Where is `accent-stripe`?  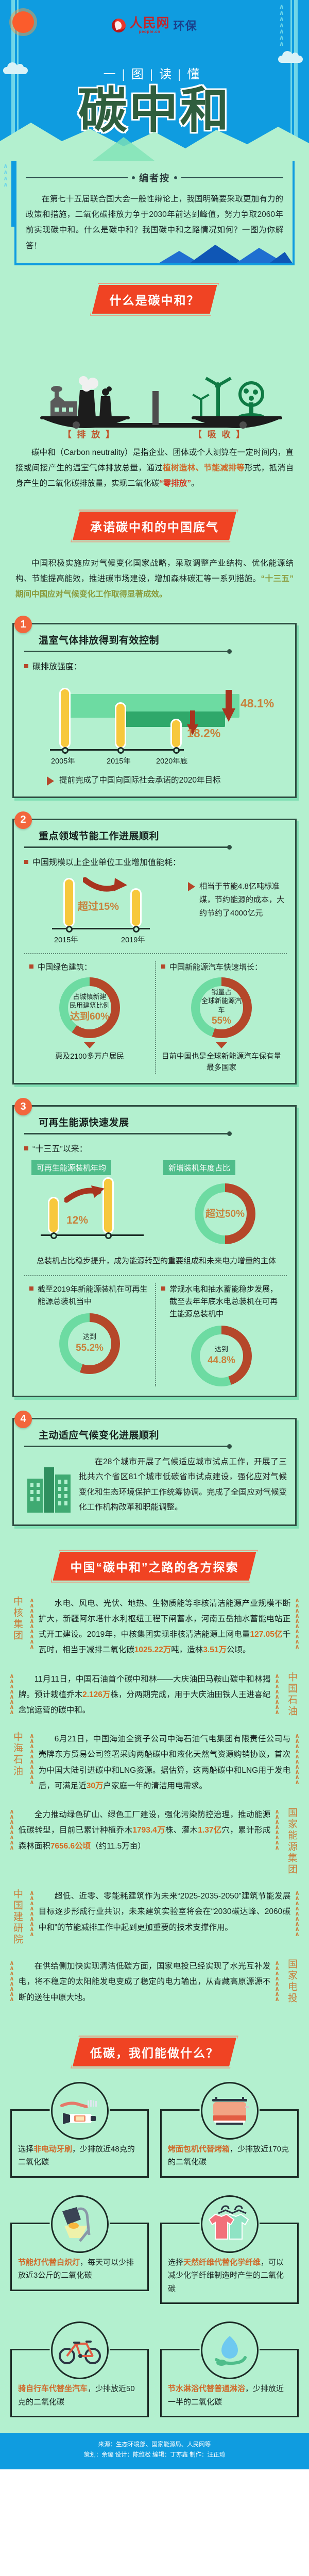 accent-stripe is located at coordinates (13, 194).